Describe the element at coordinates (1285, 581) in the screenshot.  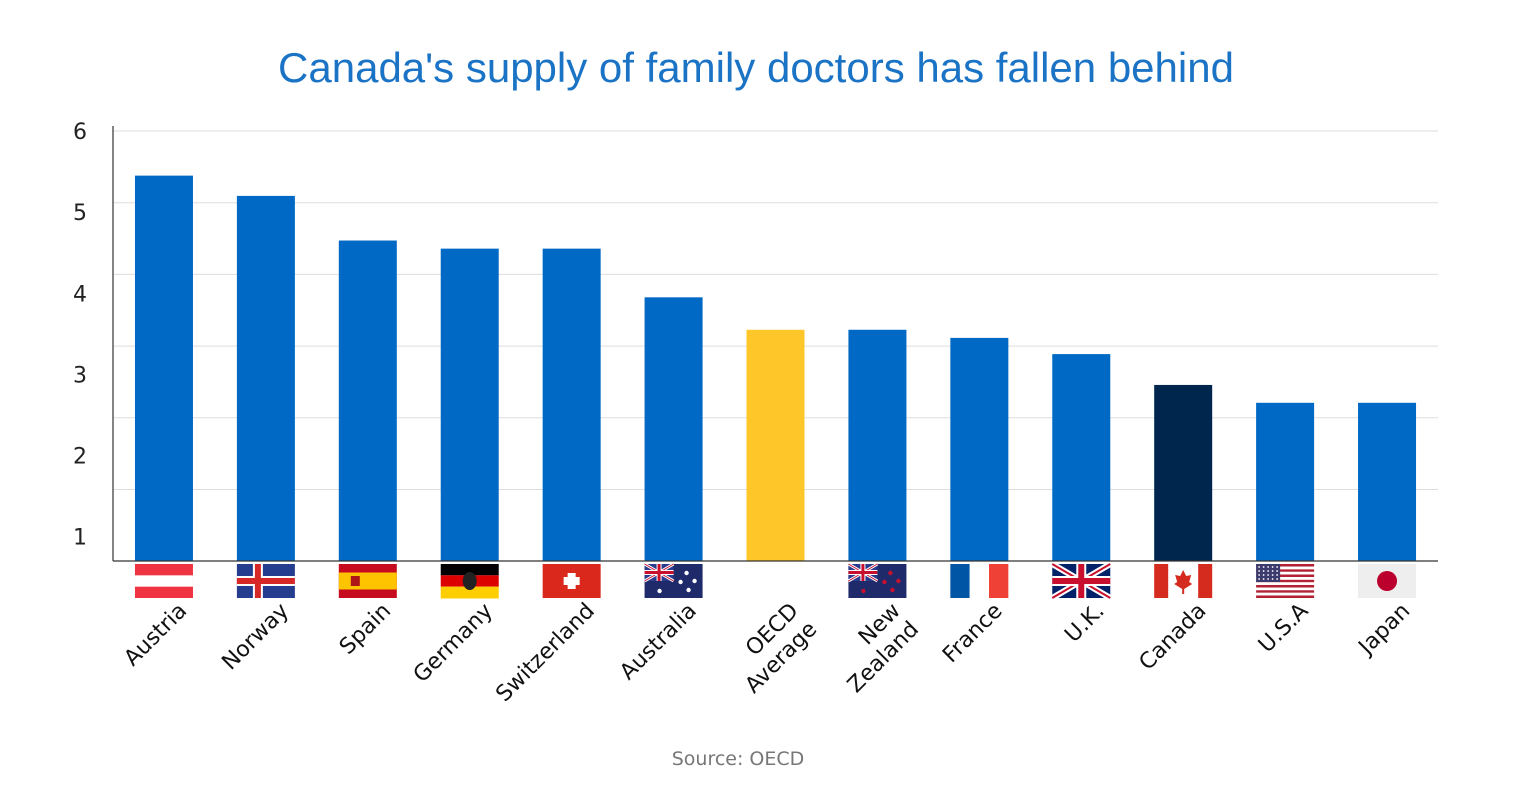
I see `usa-flag` at that location.